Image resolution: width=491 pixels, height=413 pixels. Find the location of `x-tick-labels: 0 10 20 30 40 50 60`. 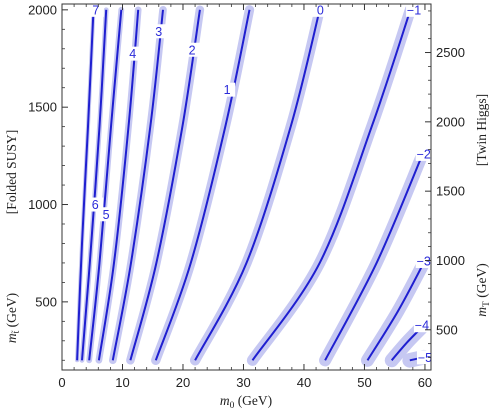

x-tick-labels: 0 10 20 30 40 50 60 is located at coordinates (245, 382).